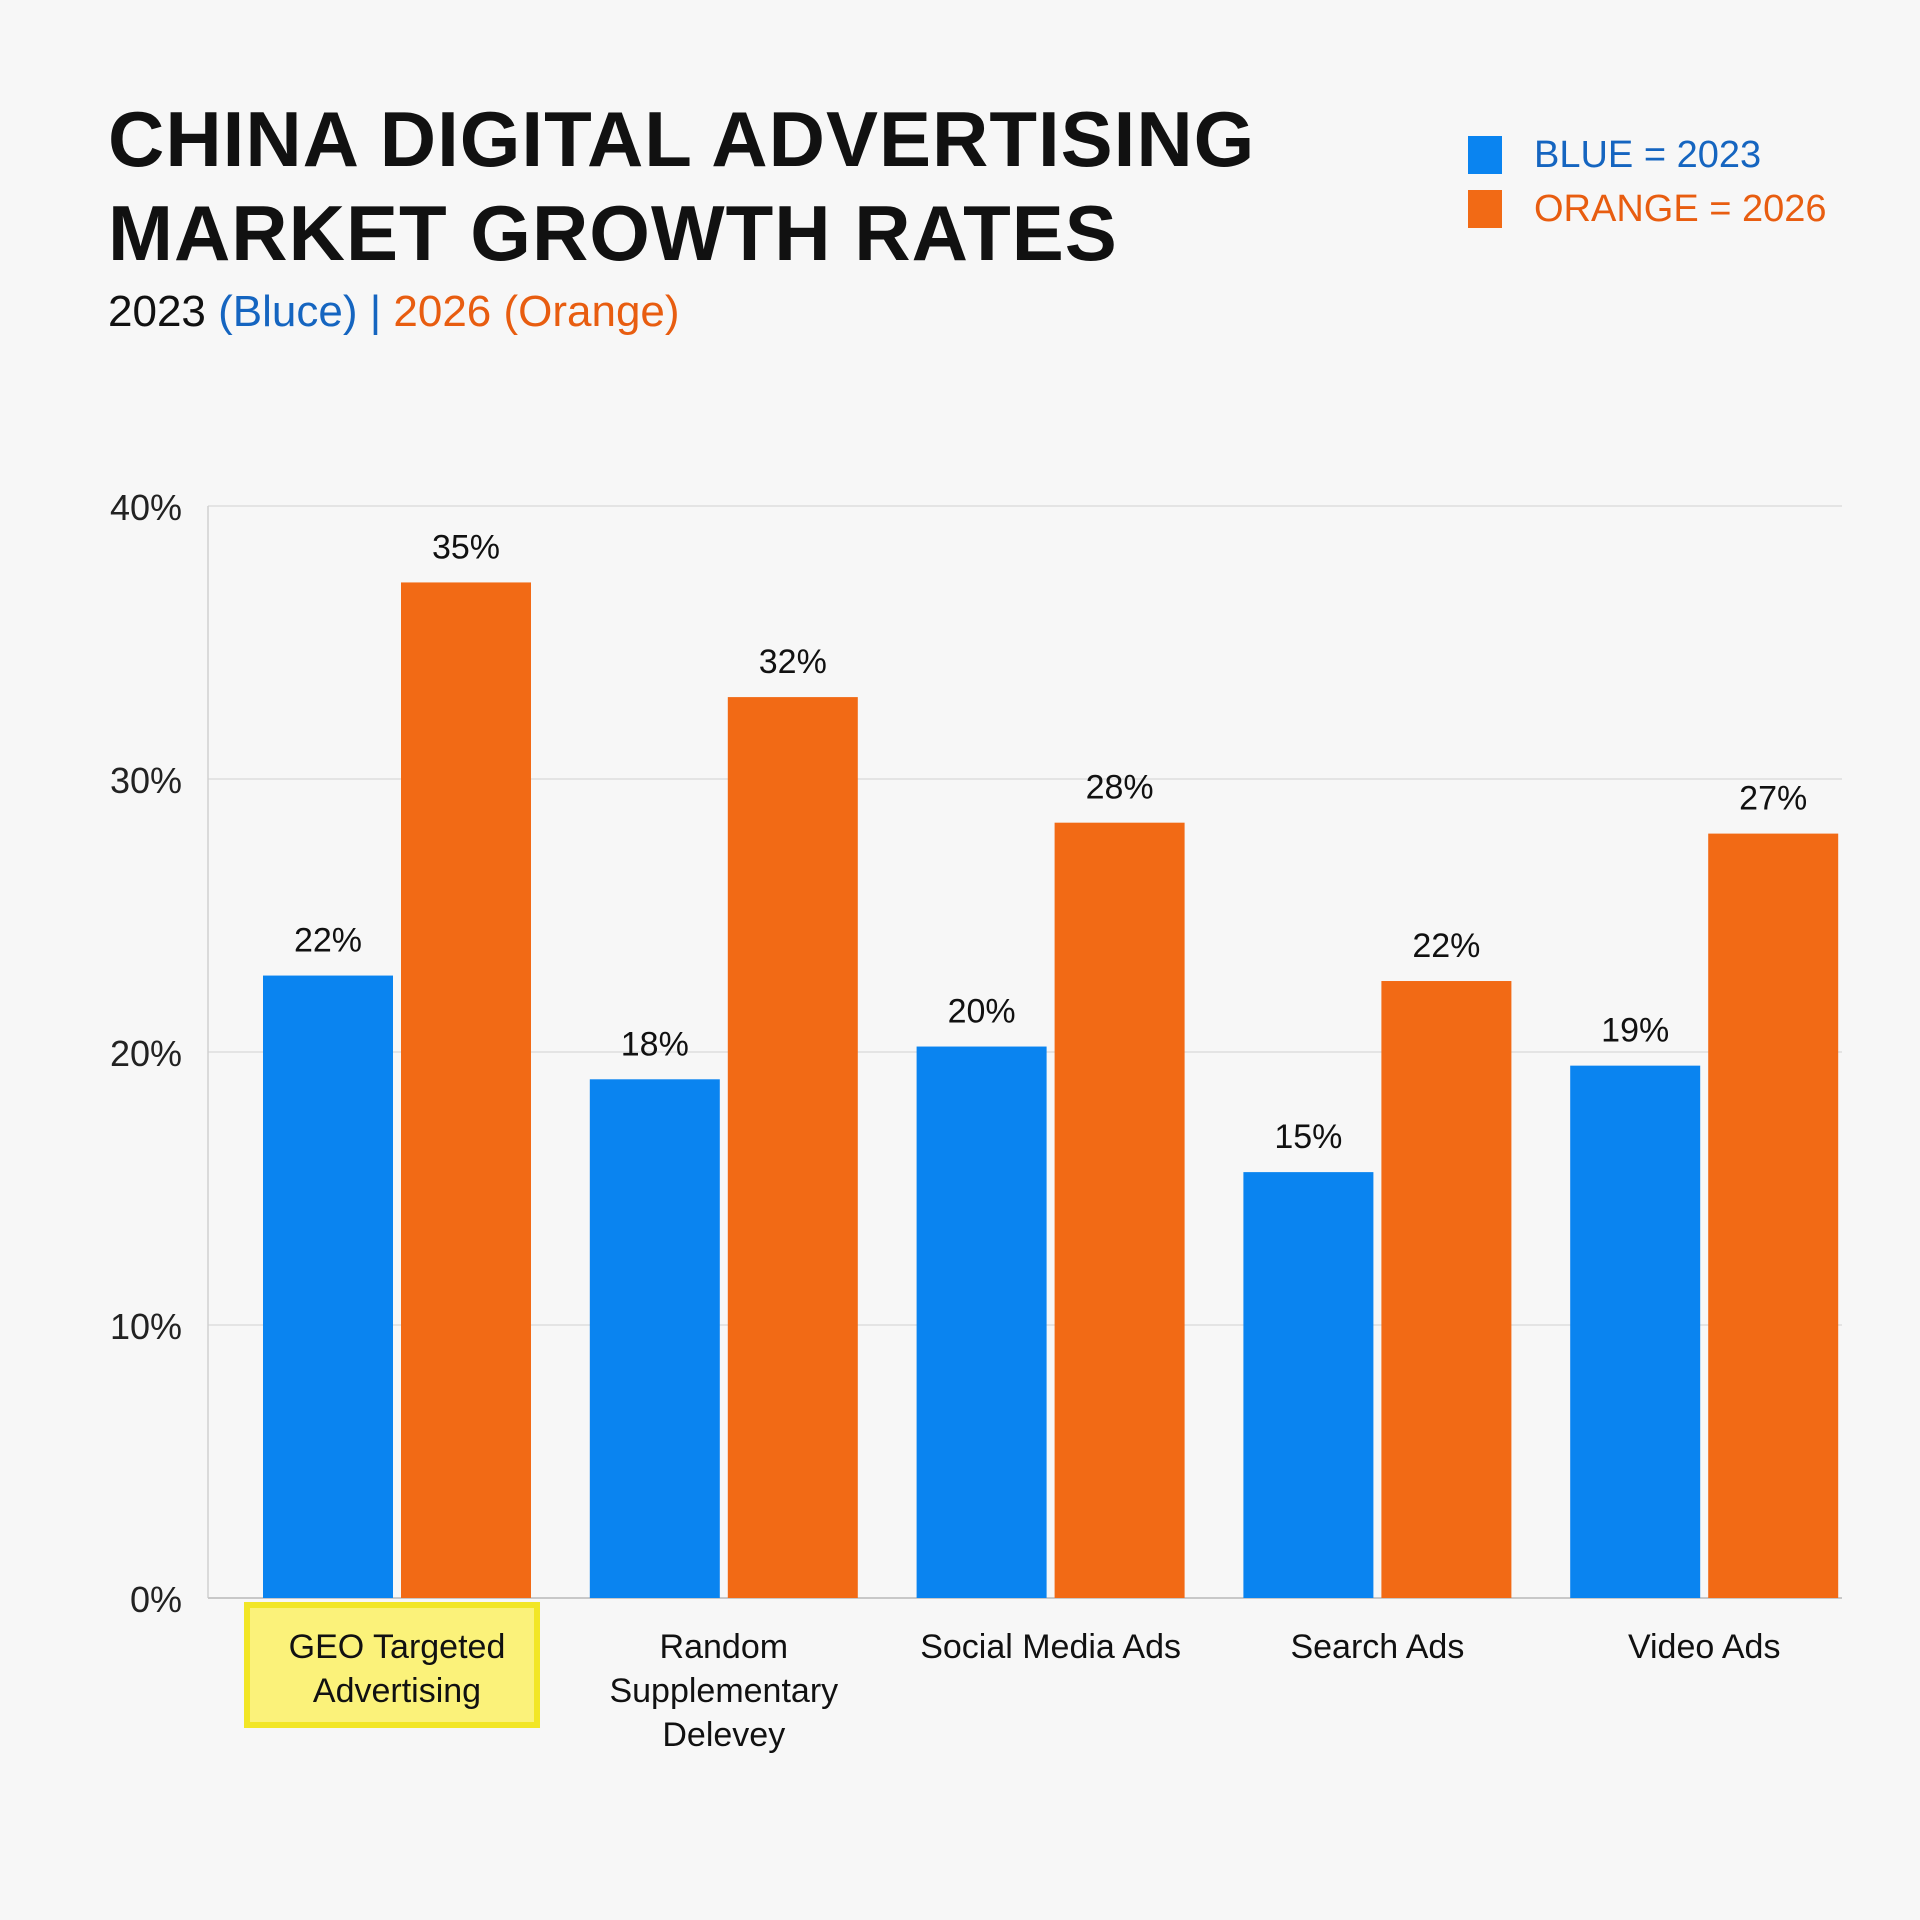  What do you see at coordinates (982, 1012) in the screenshot?
I see `data-label: 20%` at bounding box center [982, 1012].